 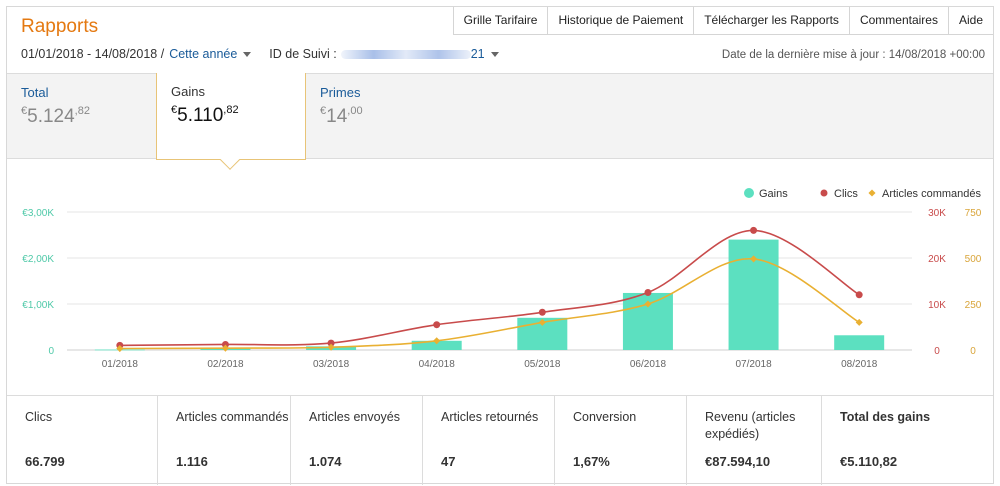 What do you see at coordinates (437, 364) in the screenshot?
I see `x-tick-label: 04/2018` at bounding box center [437, 364].